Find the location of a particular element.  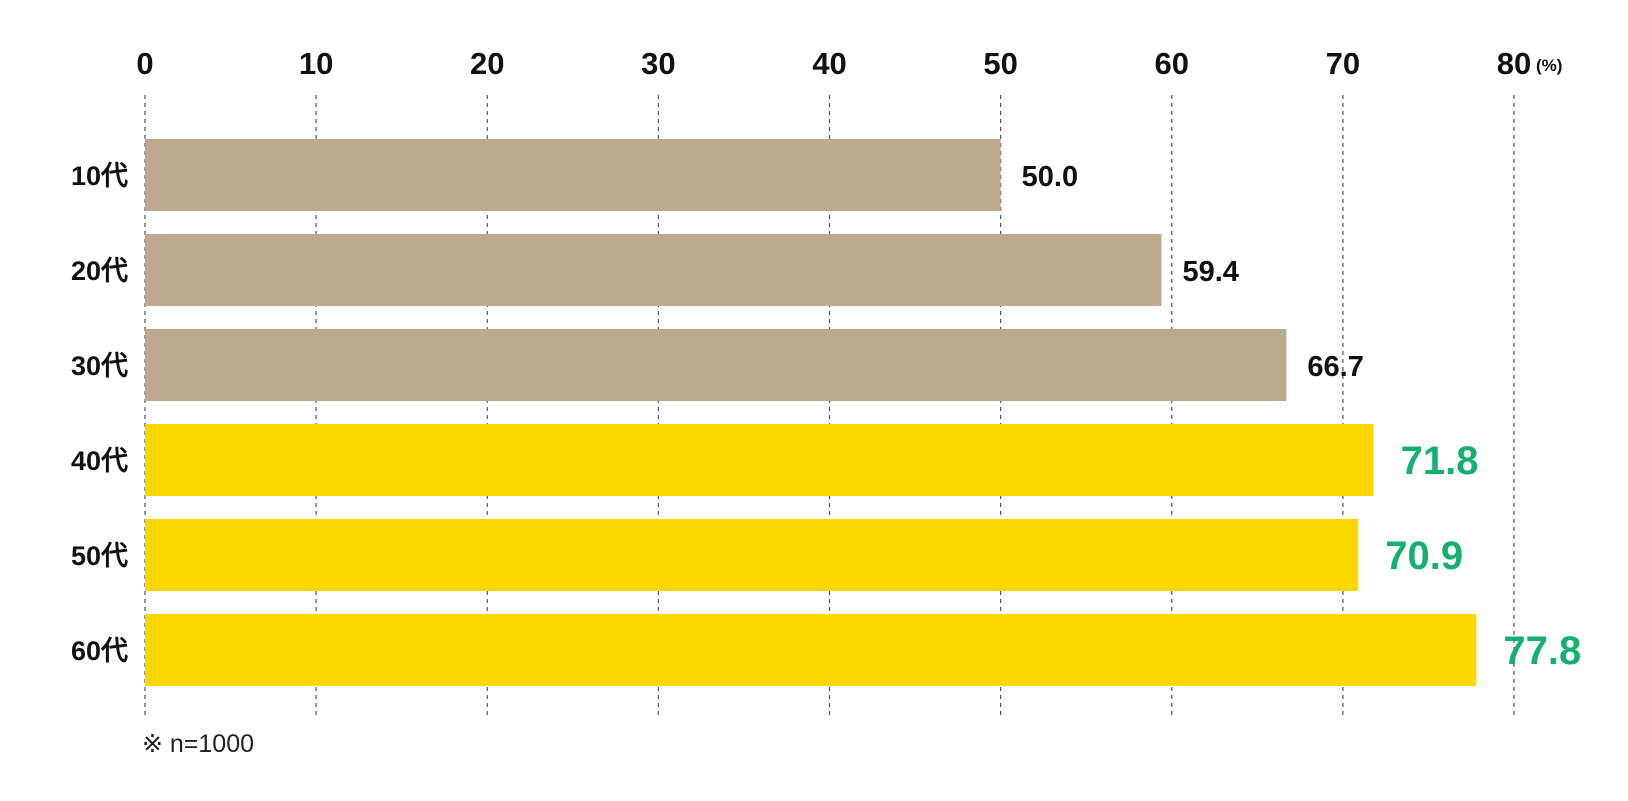

x-axis: 0 10 20 30 40 50 60 70 80 (%) is located at coordinates (849, 63).